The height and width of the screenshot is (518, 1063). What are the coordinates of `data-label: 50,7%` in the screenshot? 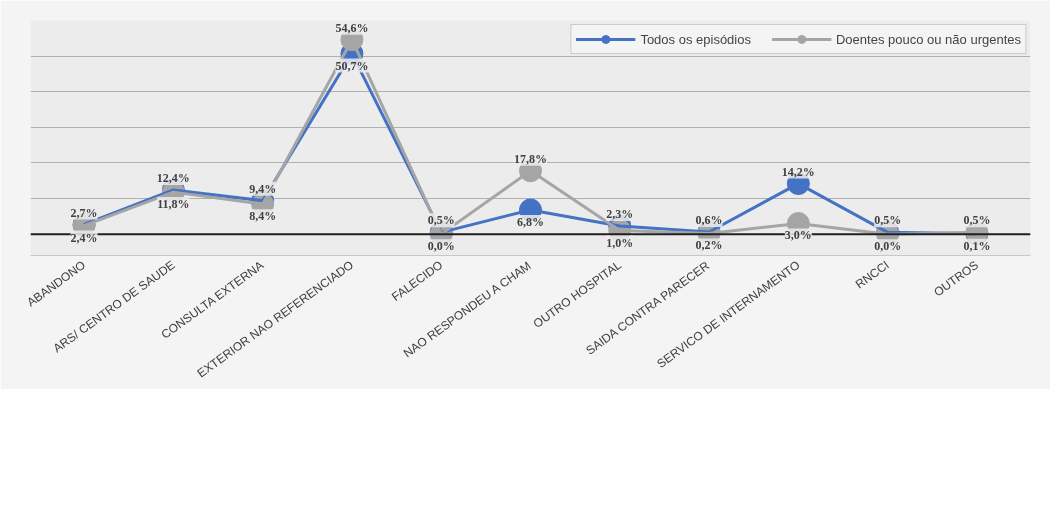 It's located at (352, 65).